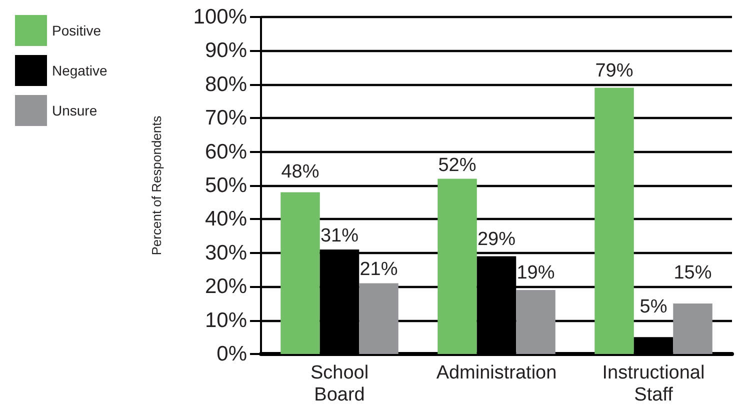 The height and width of the screenshot is (413, 741). Describe the element at coordinates (225, 185) in the screenshot. I see `y-tick-label: 50%` at that location.